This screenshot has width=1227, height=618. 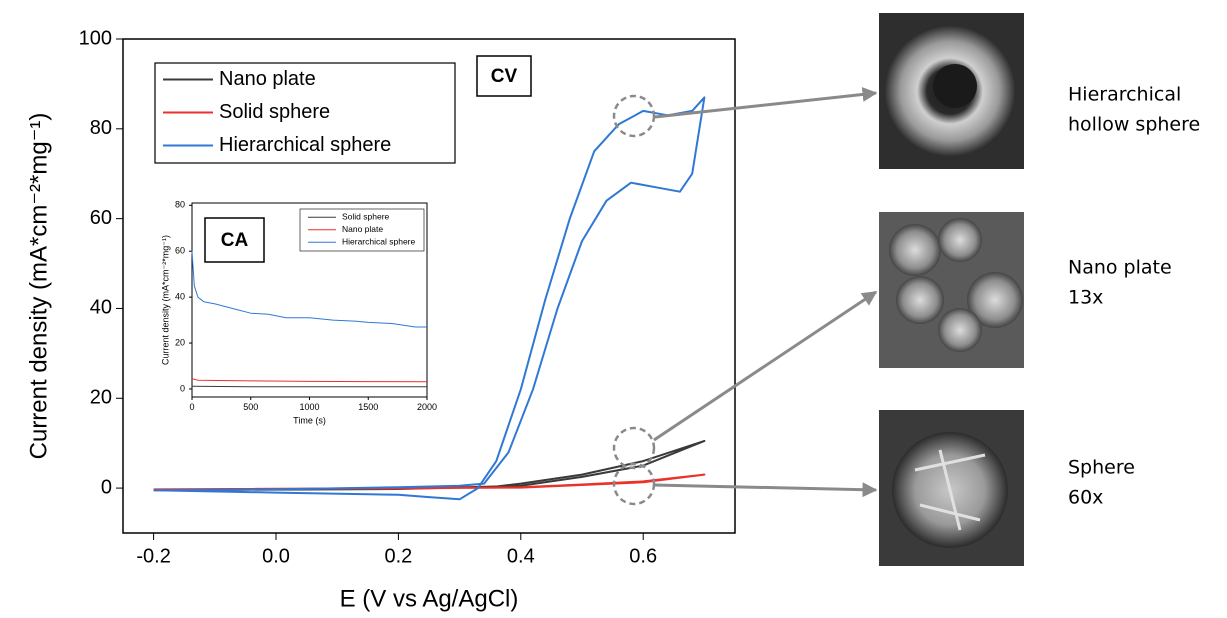 What do you see at coordinates (368, 407) in the screenshot?
I see `x-tick-label: 1500` at bounding box center [368, 407].